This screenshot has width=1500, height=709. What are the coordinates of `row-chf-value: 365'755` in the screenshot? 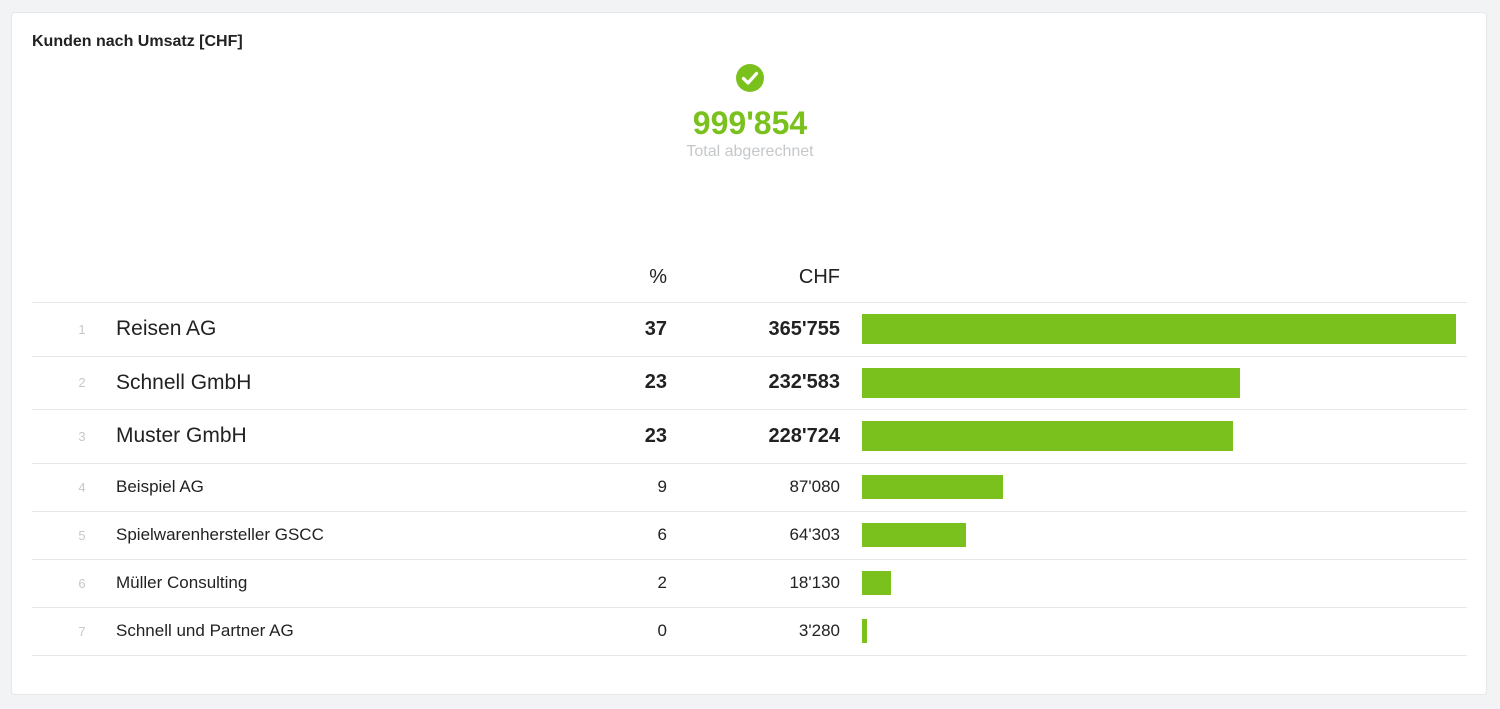 It's located at (804, 328).